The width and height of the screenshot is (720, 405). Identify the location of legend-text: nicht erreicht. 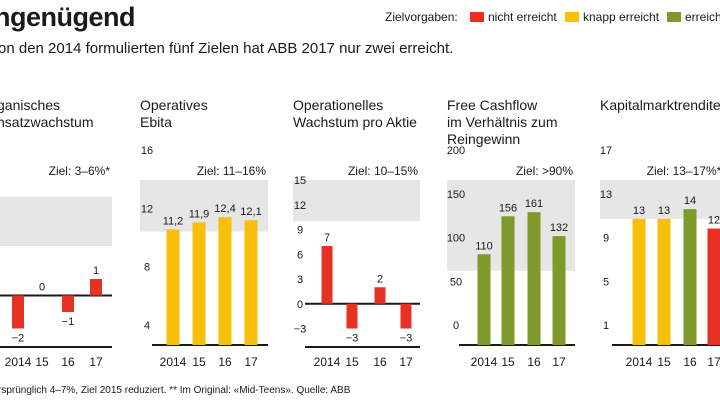
(522, 17).